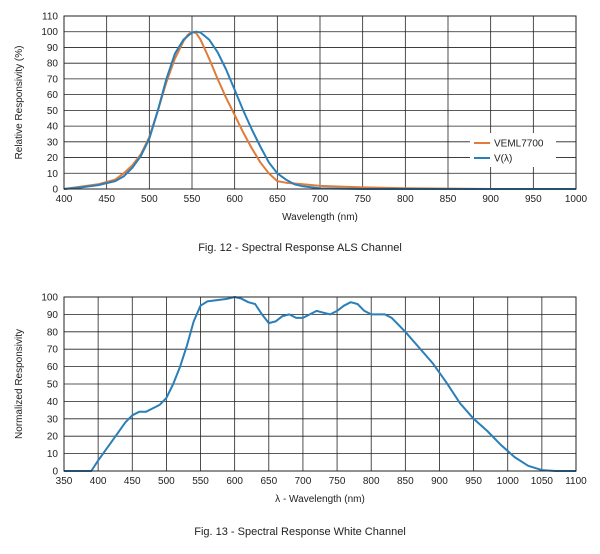 The height and width of the screenshot is (554, 600). Describe the element at coordinates (49, 298) in the screenshot. I see `white-y-tick-100: 100` at that location.